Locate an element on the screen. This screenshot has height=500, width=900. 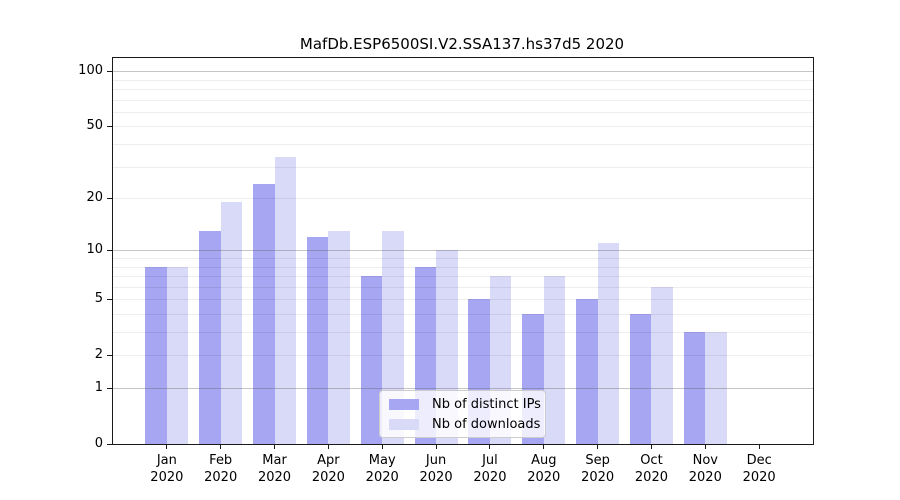
x-tick-jul is located at coordinates (490, 446).